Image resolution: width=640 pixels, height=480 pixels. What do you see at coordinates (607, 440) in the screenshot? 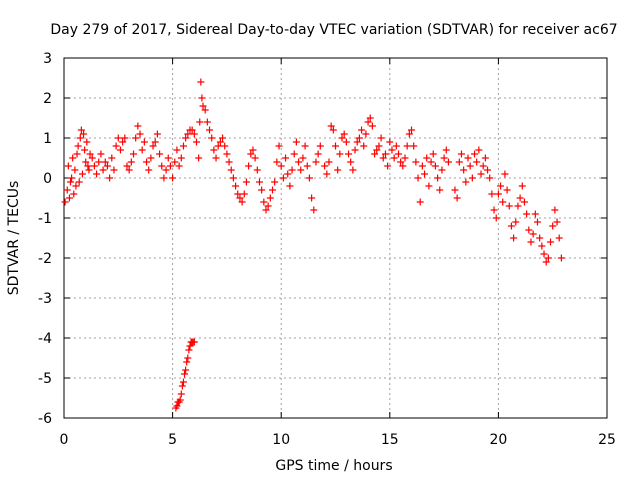
I see `x-tick-label: 25` at bounding box center [607, 440].